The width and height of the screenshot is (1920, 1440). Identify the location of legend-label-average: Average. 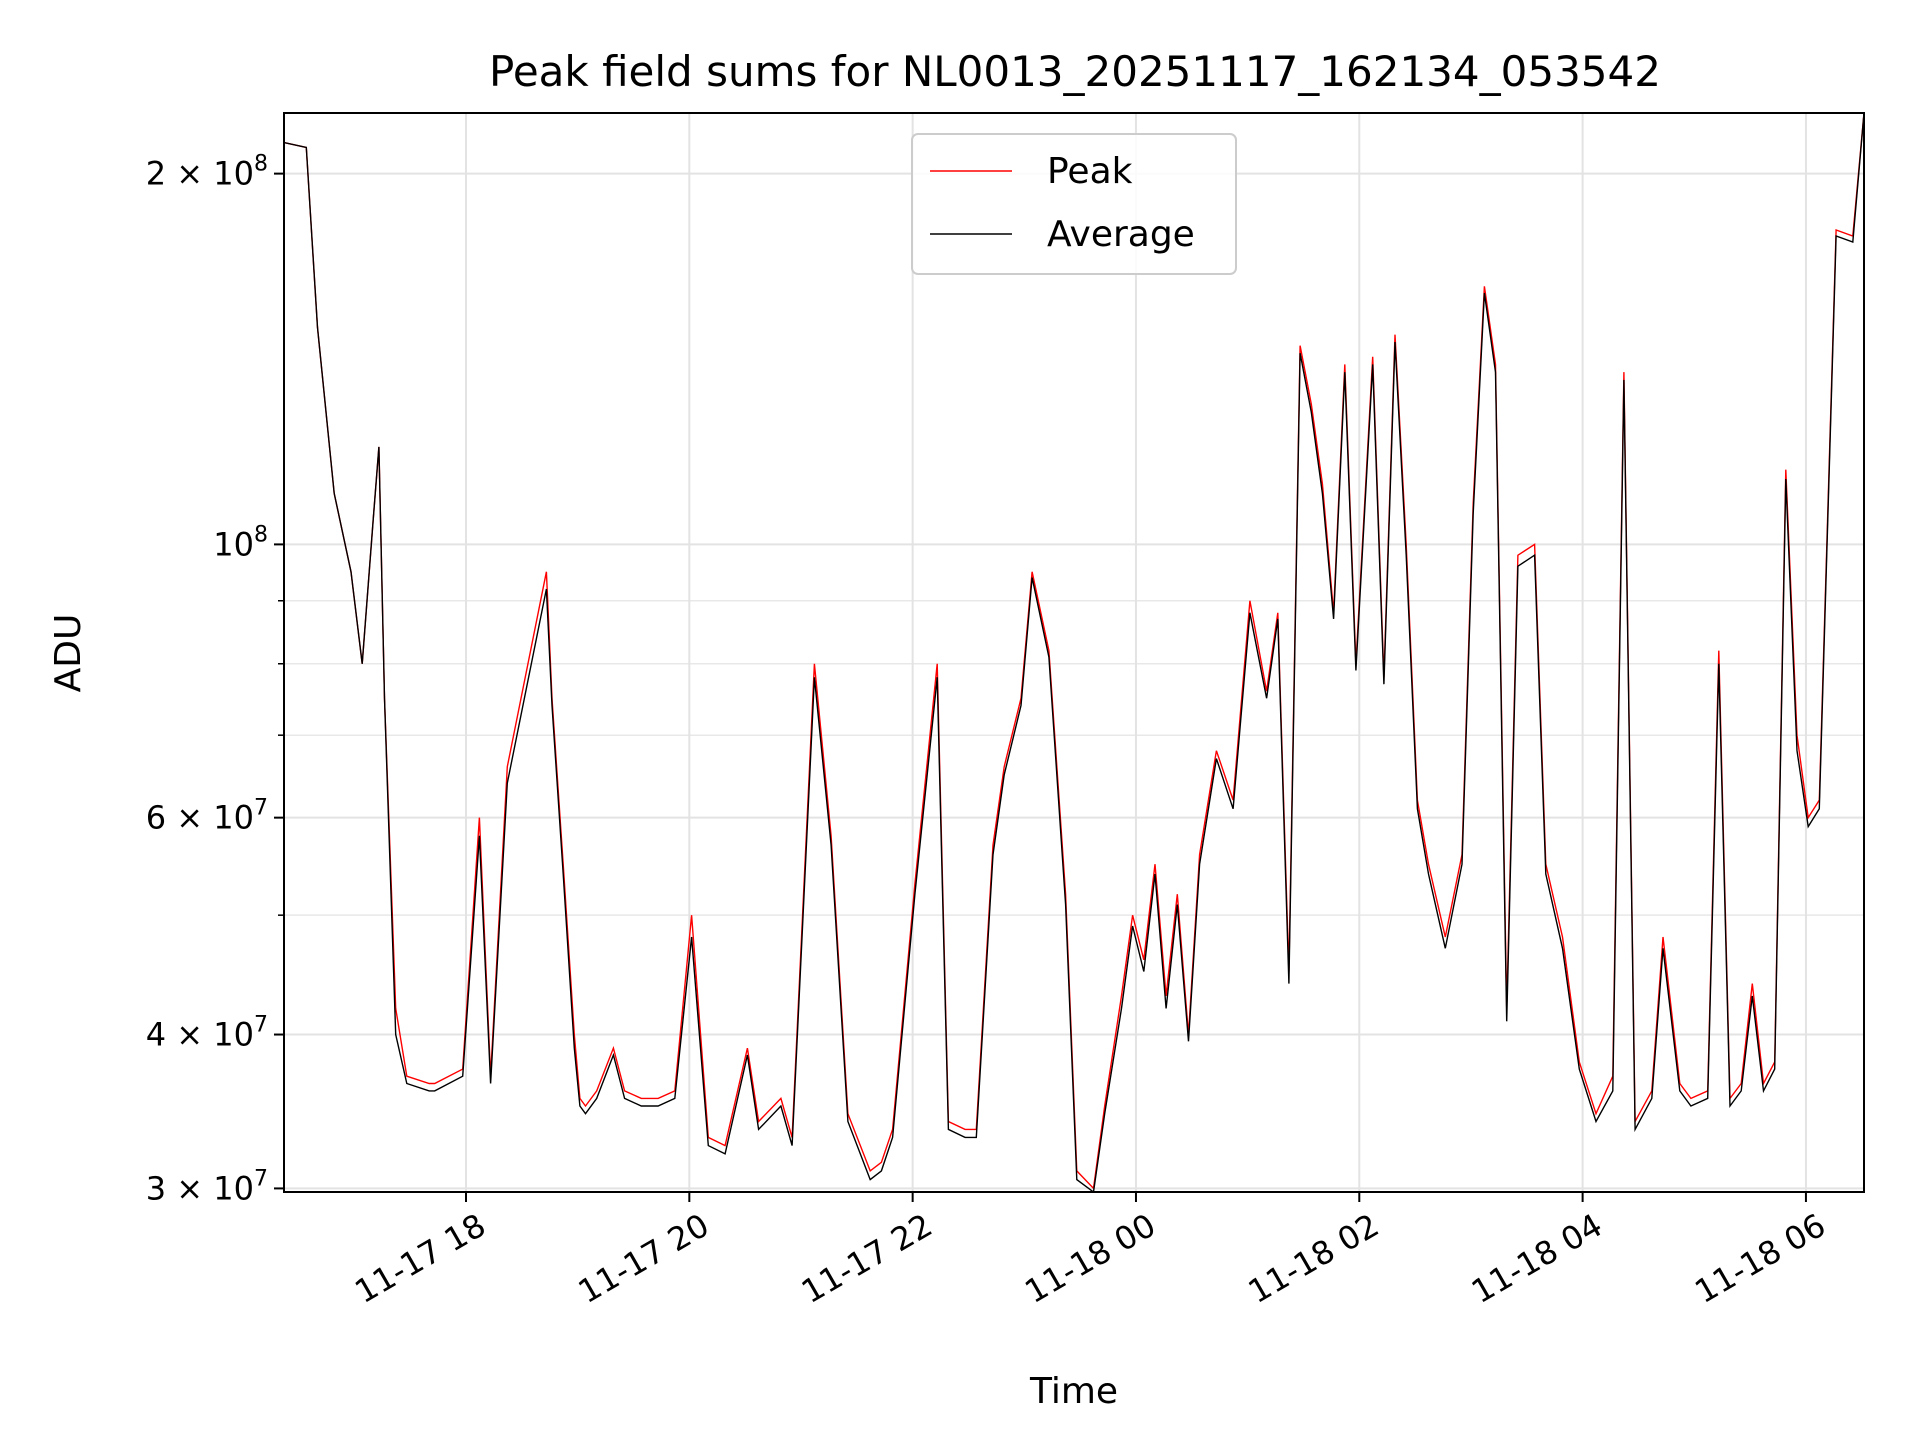
(1121, 234).